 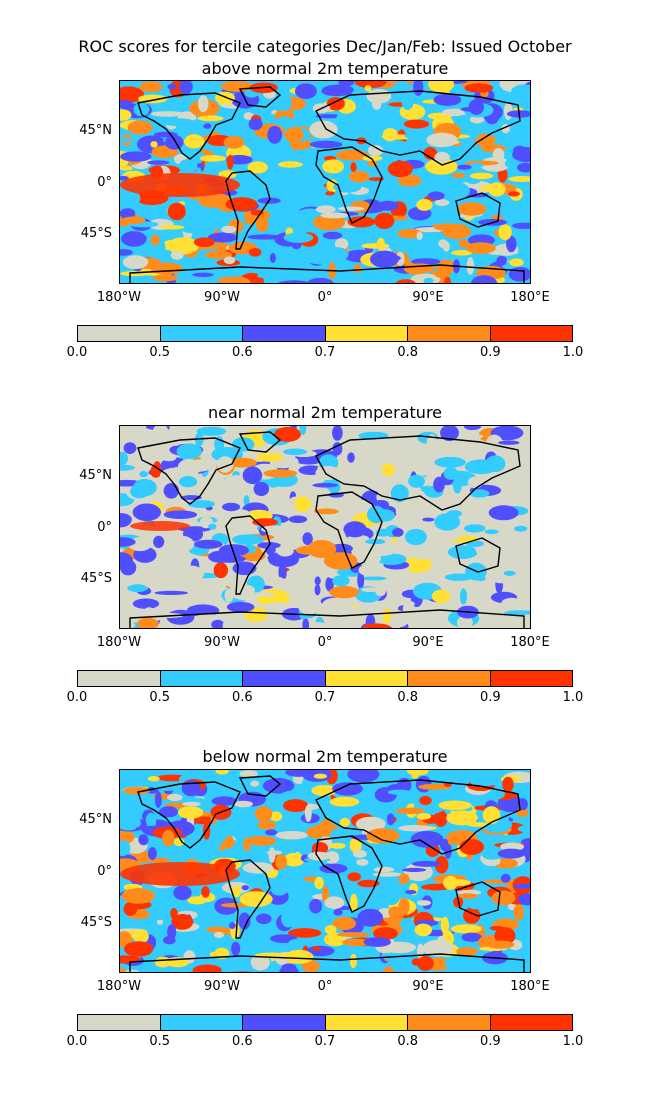 I want to click on longitude-tick-label: 180°W, so click(x=119, y=642).